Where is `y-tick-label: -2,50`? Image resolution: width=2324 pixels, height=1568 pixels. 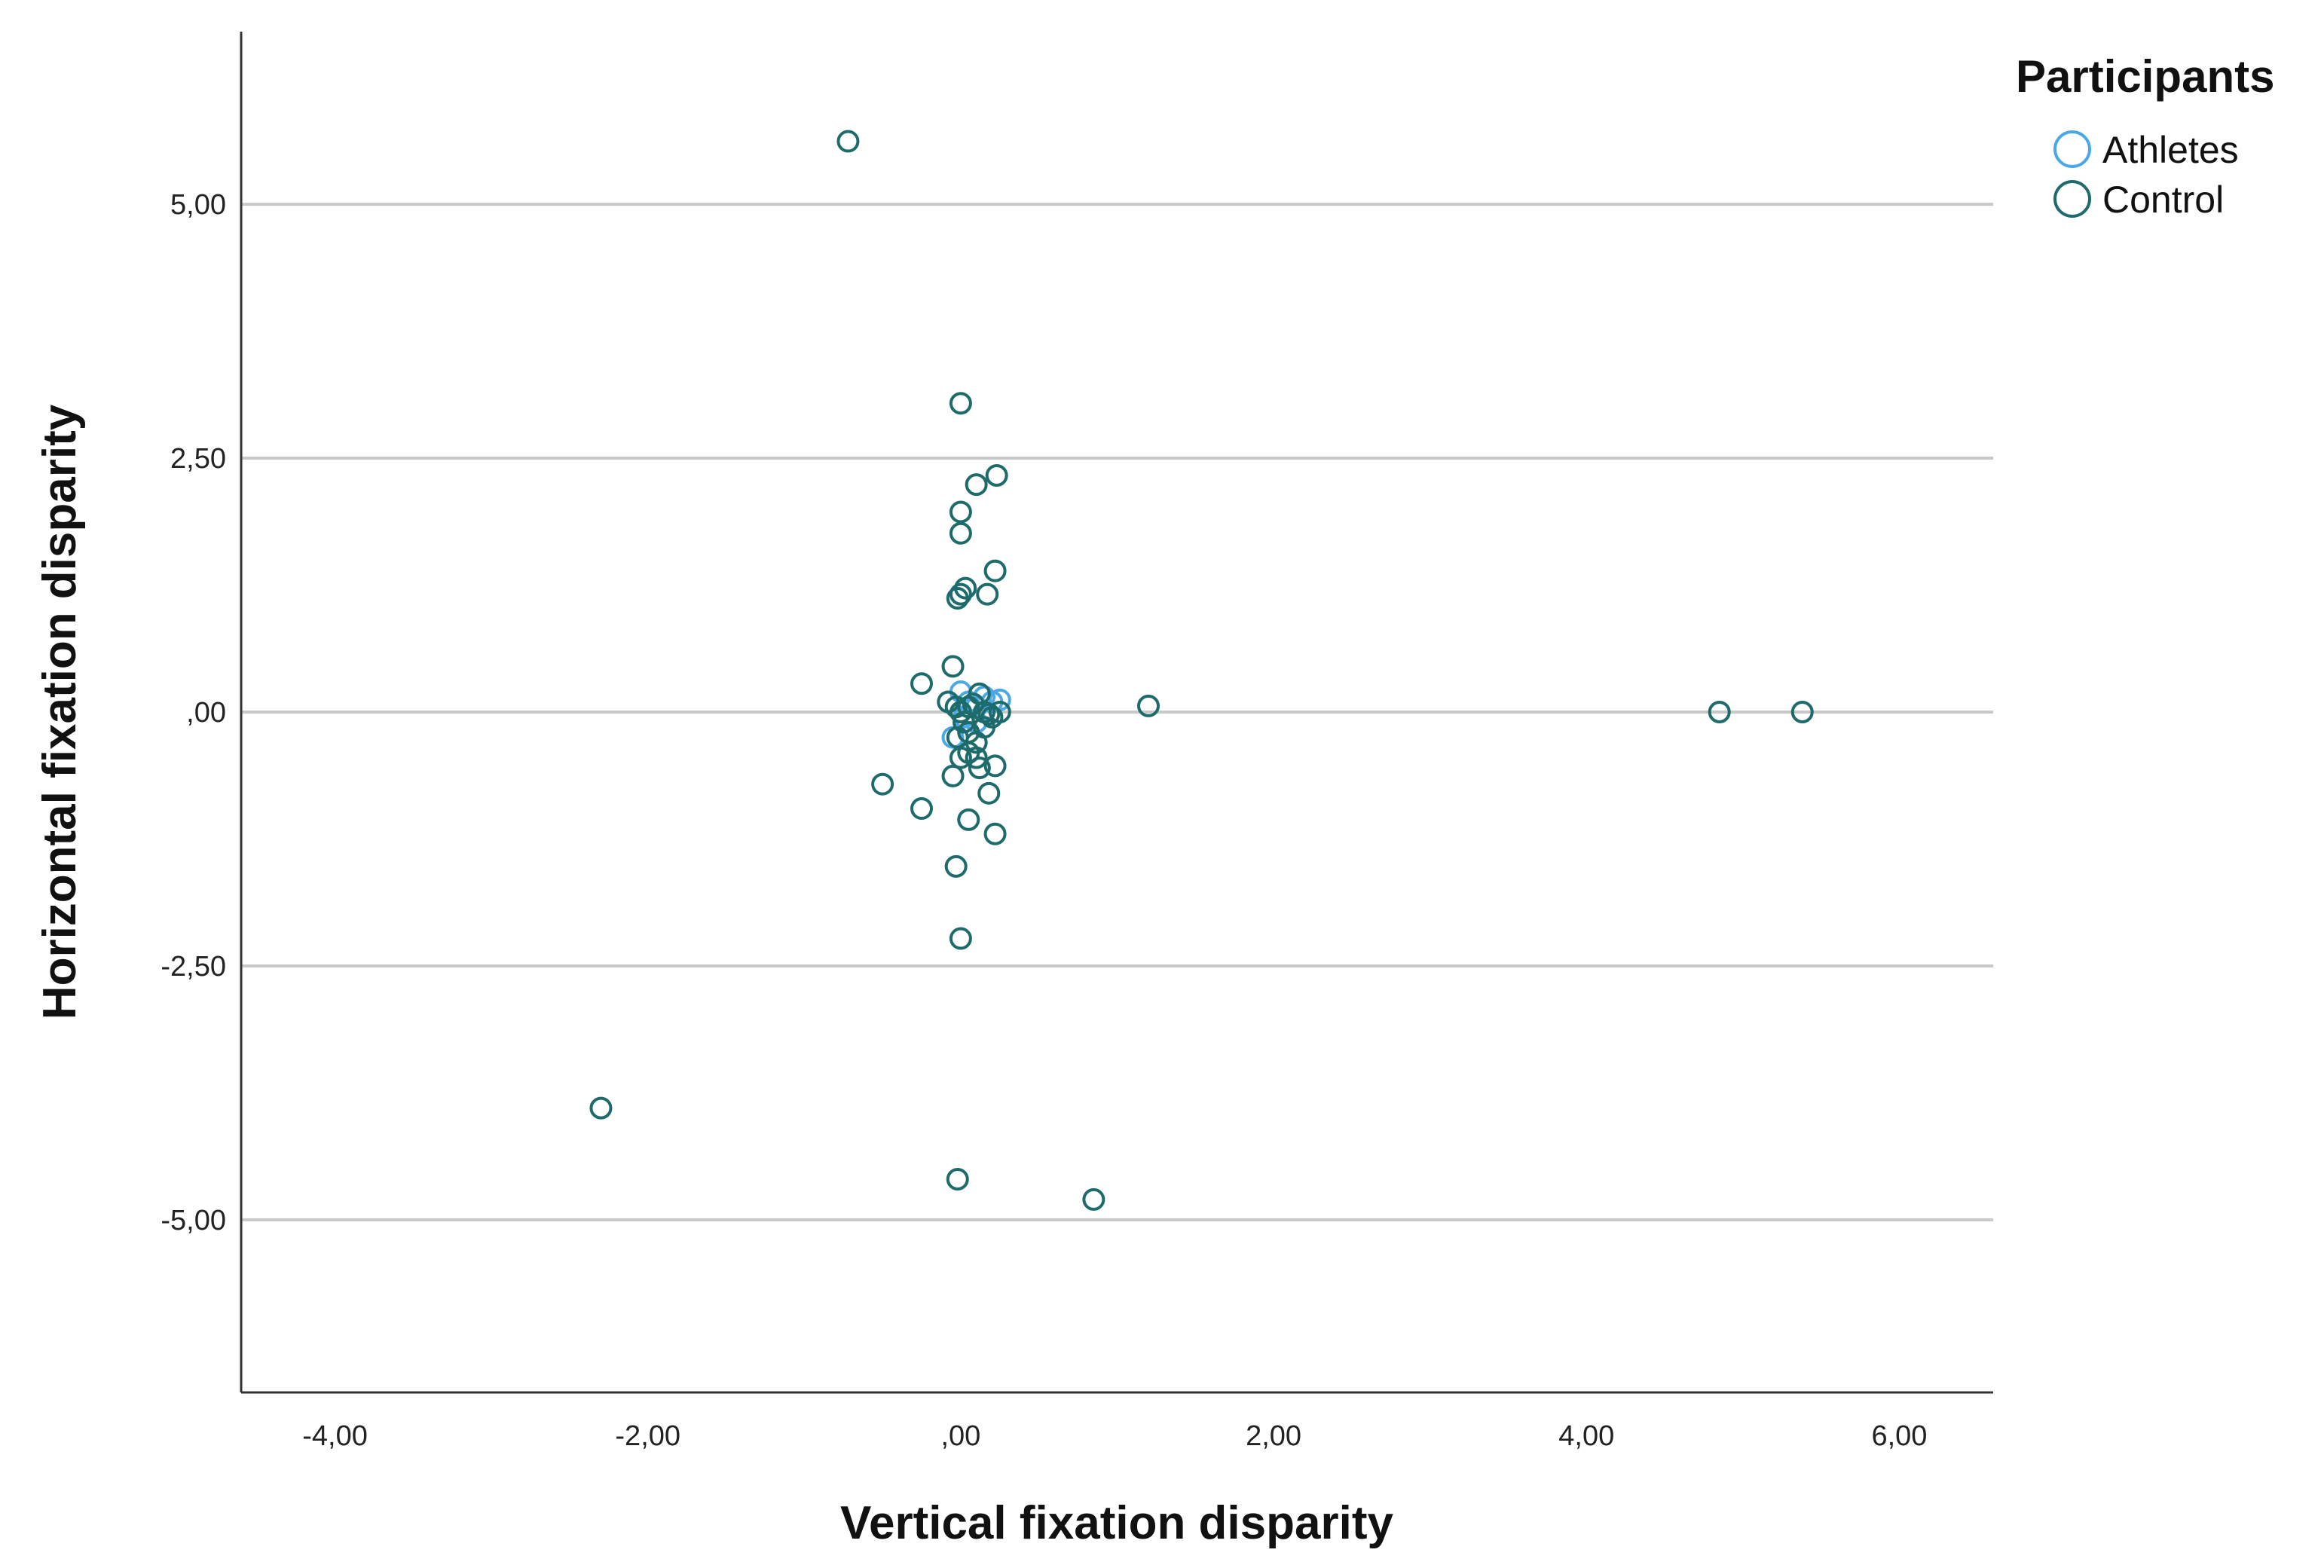
y-tick-label: -2,50 is located at coordinates (193, 967).